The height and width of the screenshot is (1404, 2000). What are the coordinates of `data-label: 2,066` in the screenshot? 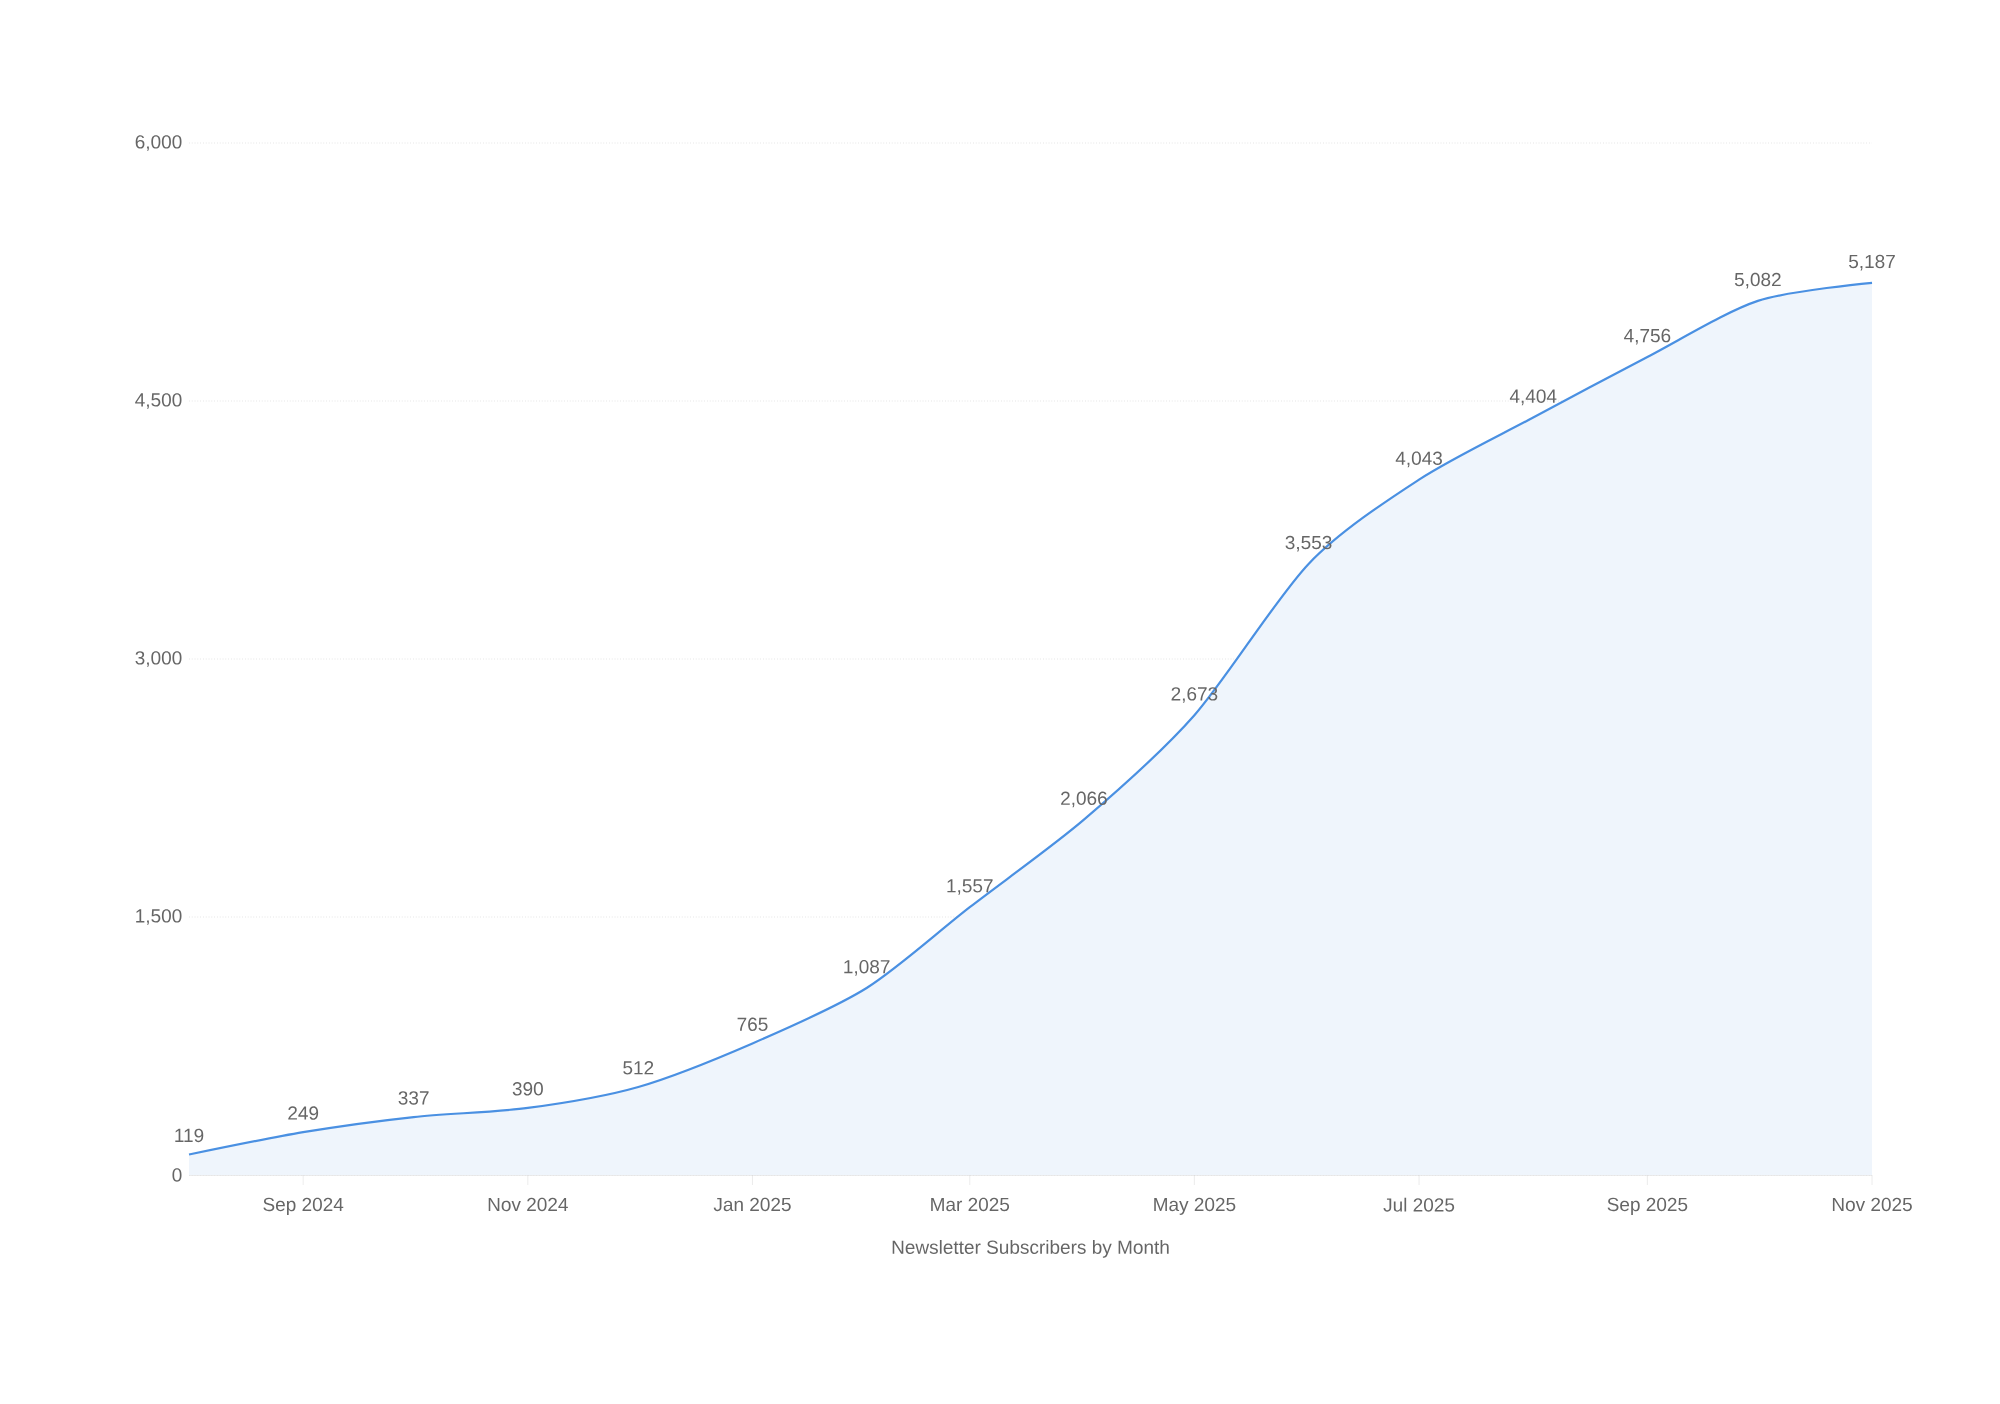 It's located at (1084, 799).